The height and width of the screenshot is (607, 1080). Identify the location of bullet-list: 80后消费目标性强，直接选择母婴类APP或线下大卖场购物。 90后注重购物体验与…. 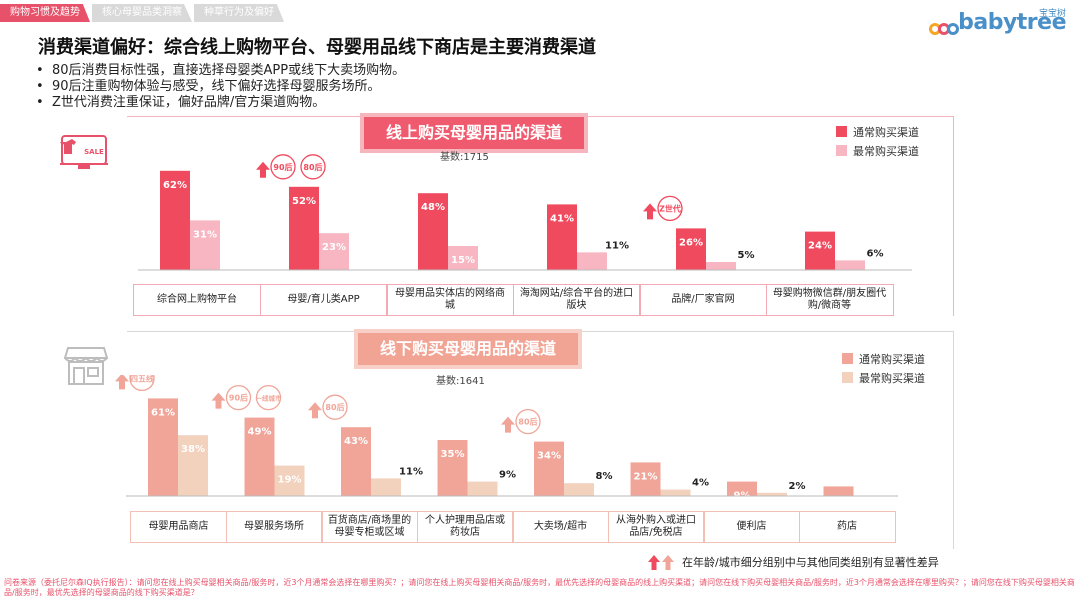
(220, 87).